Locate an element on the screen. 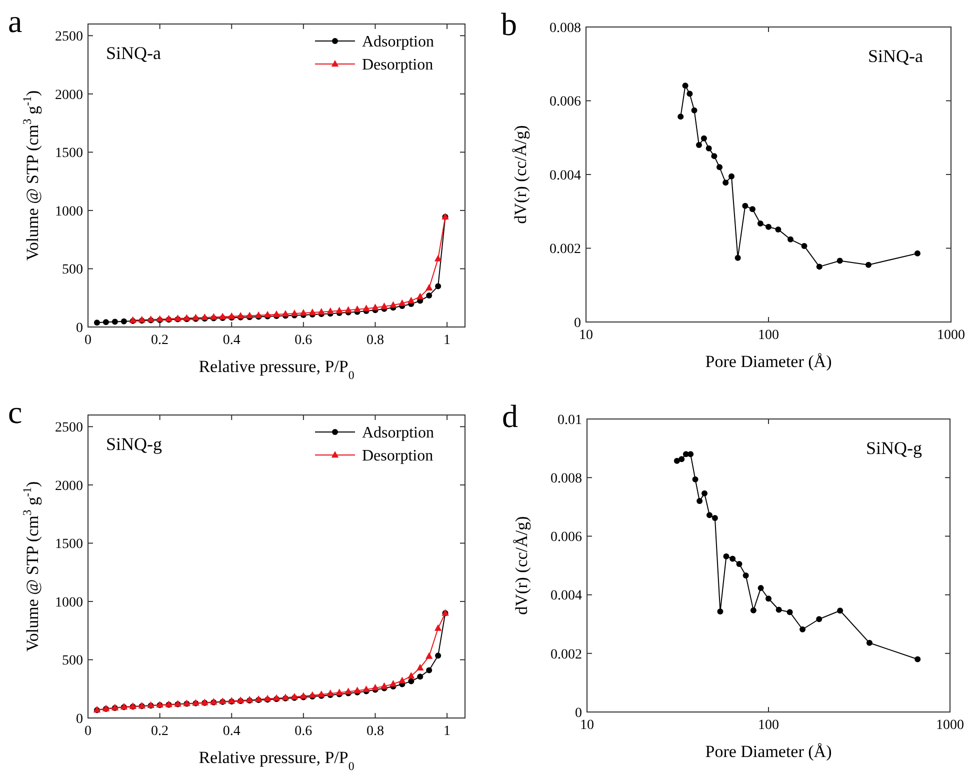 The height and width of the screenshot is (773, 969). chart-title: c is located at coordinates (15, 412).